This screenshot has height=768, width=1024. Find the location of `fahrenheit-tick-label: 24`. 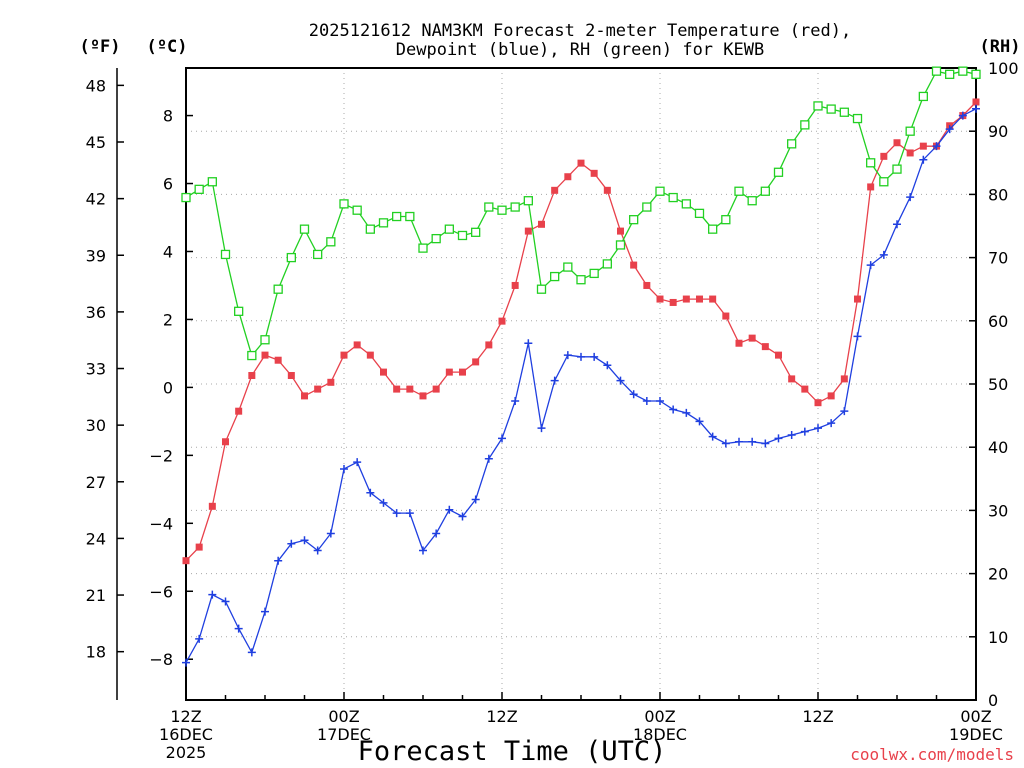

fahrenheit-tick-label: 24 is located at coordinates (96, 538).